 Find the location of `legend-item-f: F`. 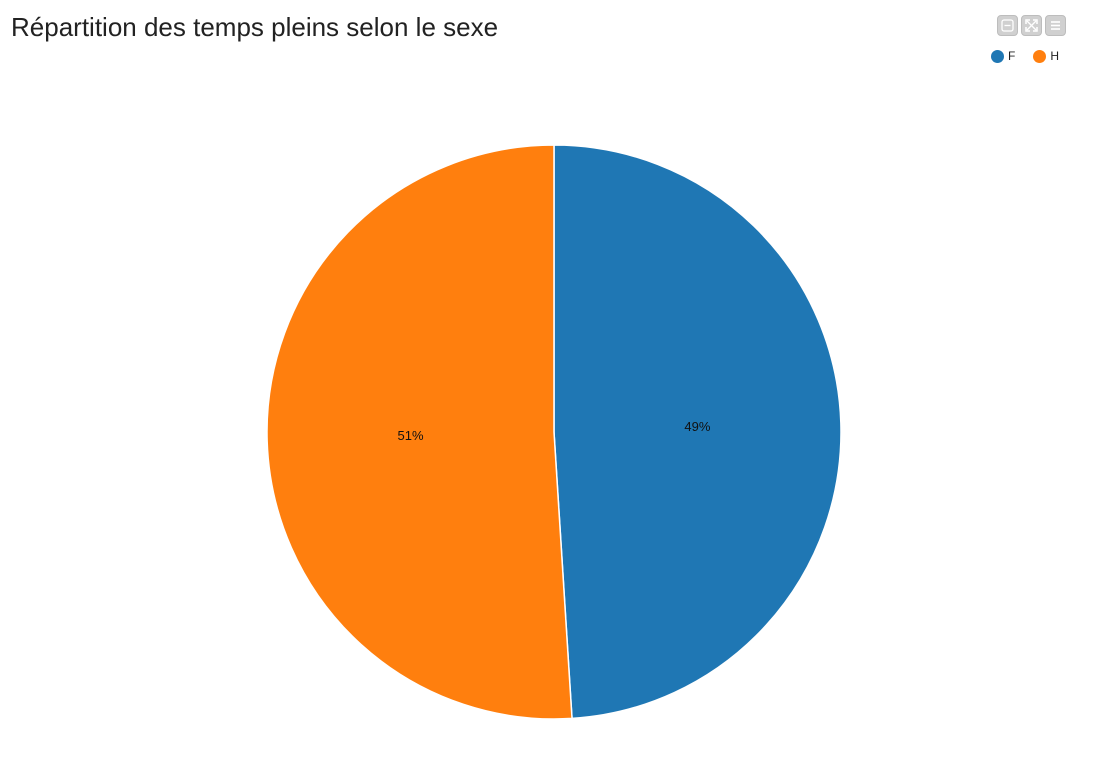

legend-item-f: F is located at coordinates (1003, 56).